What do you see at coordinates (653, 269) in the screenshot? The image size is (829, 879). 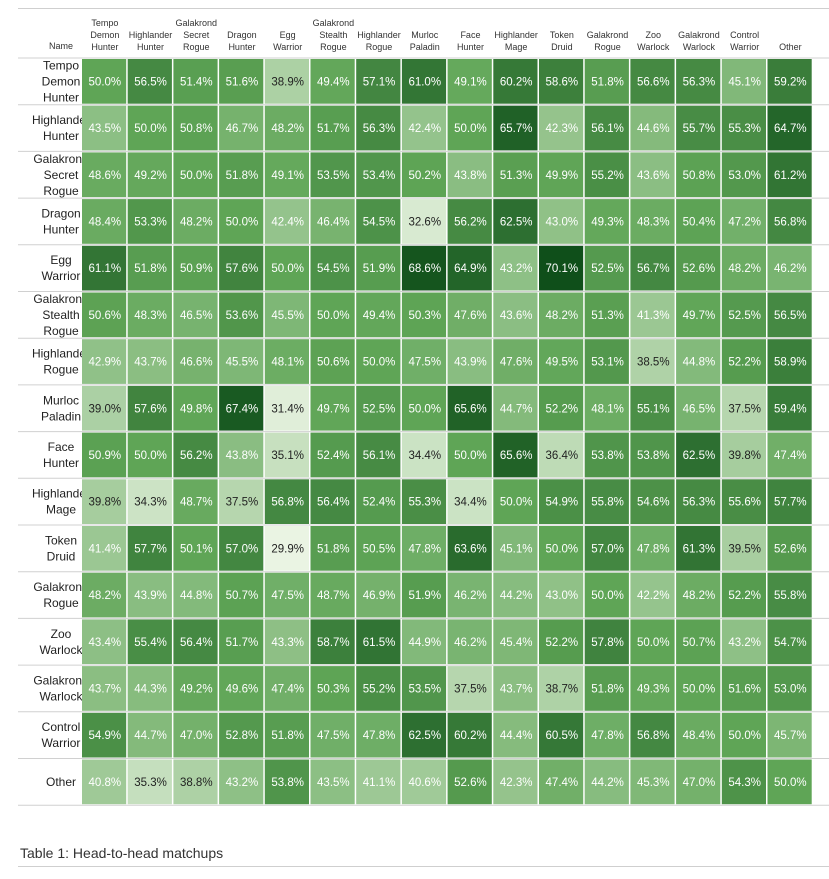 I see `cell-value-label: 56.7%` at bounding box center [653, 269].